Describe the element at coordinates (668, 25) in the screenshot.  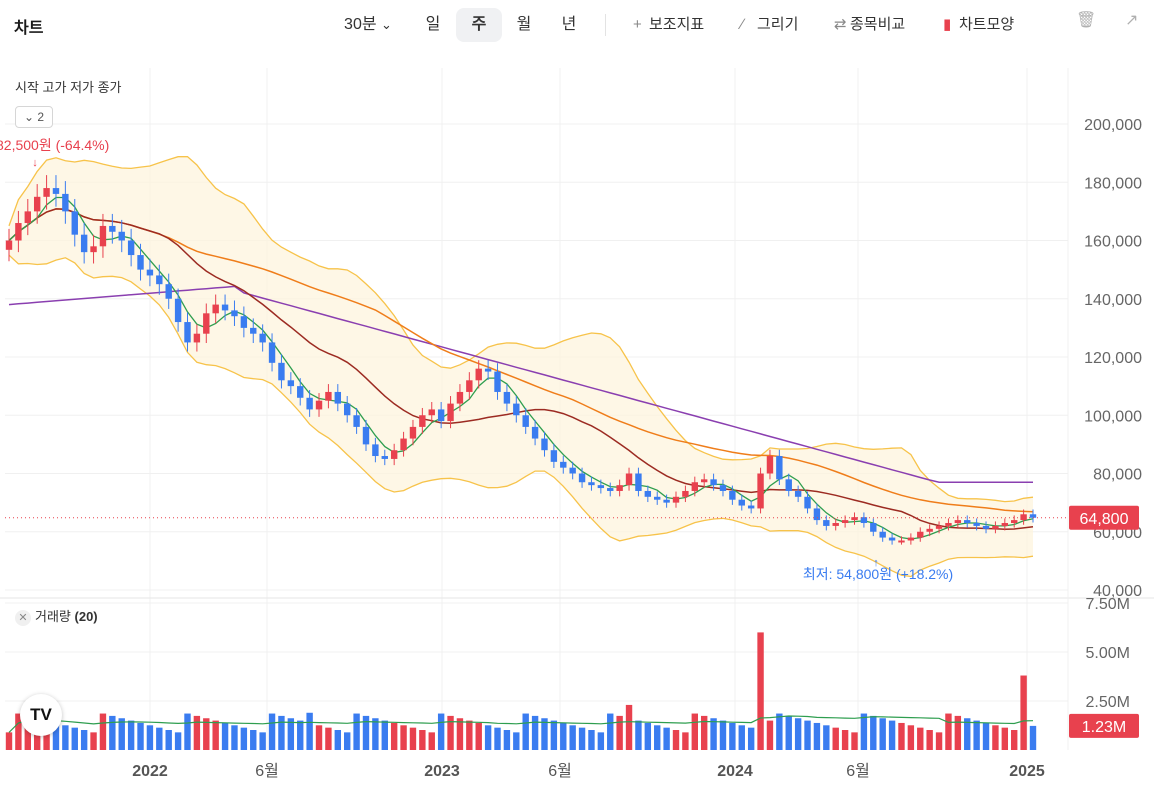
I see `indicator-button: + 보조지표` at that location.